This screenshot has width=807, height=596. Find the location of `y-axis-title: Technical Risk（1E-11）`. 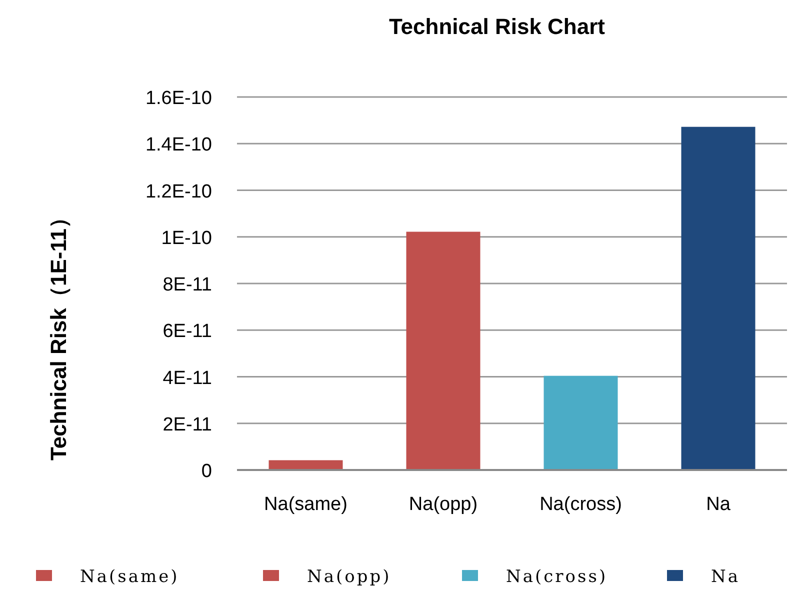

y-axis-title: Technical Risk（1E-11） is located at coordinates (58, 333).